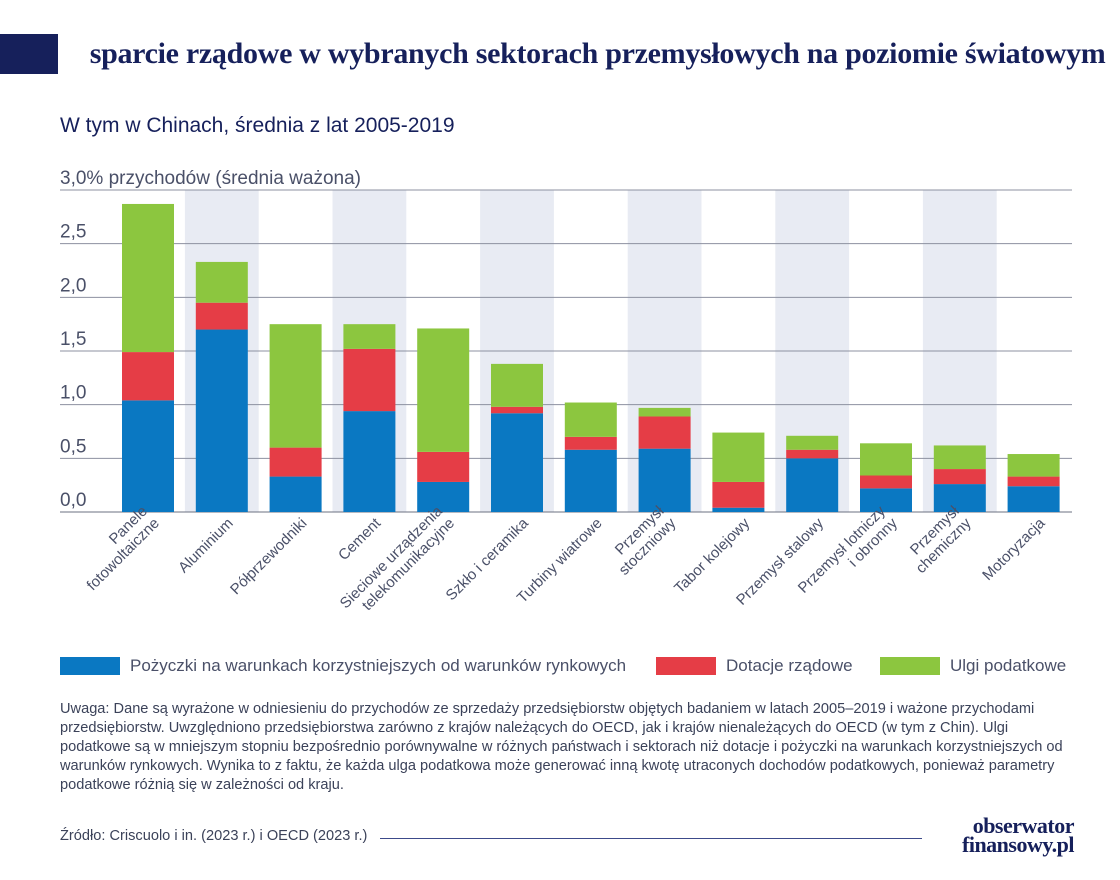 The width and height of the screenshot is (1120, 880). Describe the element at coordinates (117, 548) in the screenshot. I see `x-tick-0: Panelefotowoltaiczne` at that location.